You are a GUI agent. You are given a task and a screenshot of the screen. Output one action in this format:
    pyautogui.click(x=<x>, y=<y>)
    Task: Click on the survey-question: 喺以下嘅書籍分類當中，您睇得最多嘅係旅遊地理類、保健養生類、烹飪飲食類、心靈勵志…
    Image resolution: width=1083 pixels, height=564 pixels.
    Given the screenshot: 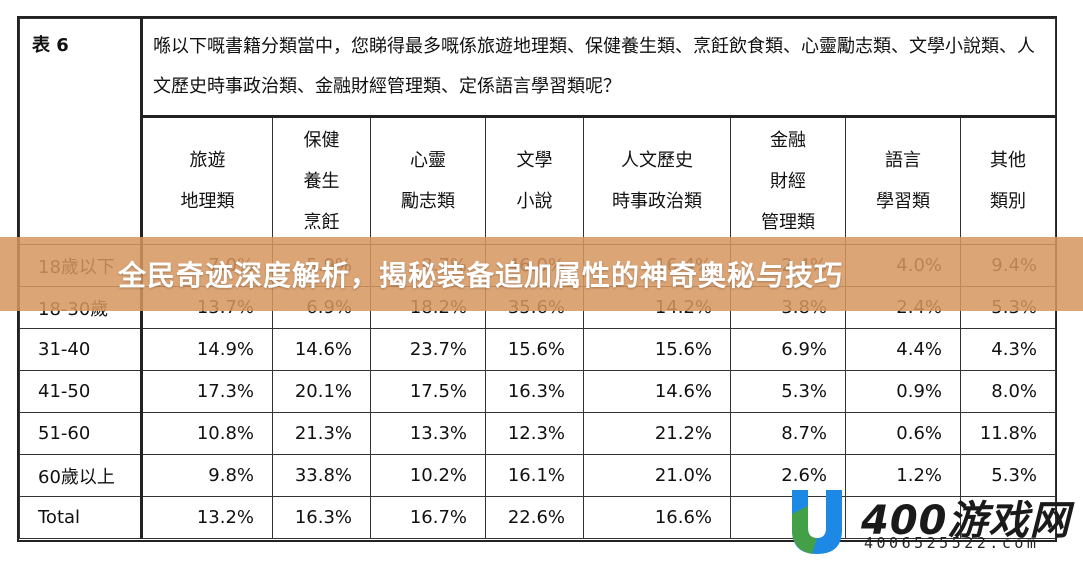 What is the action you would take?
    pyautogui.click(x=598, y=68)
    